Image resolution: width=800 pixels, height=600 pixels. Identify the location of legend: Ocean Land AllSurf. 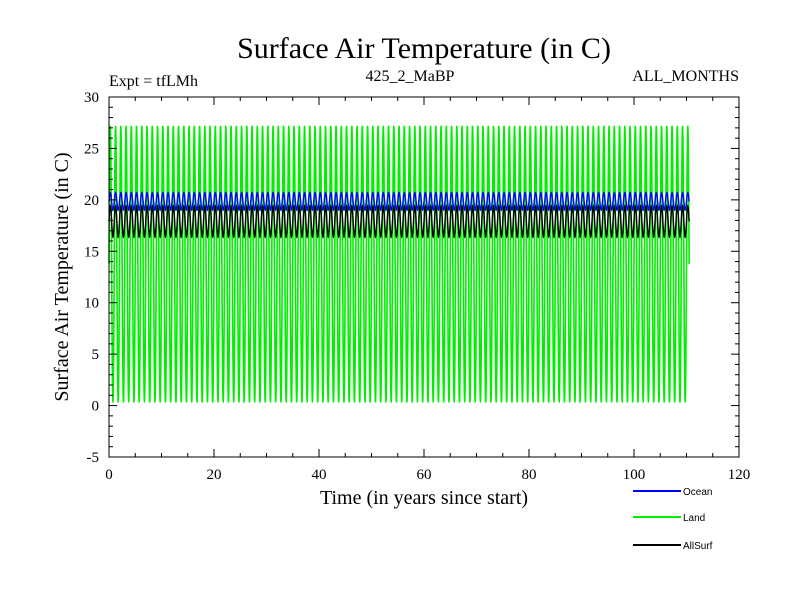
(673, 519).